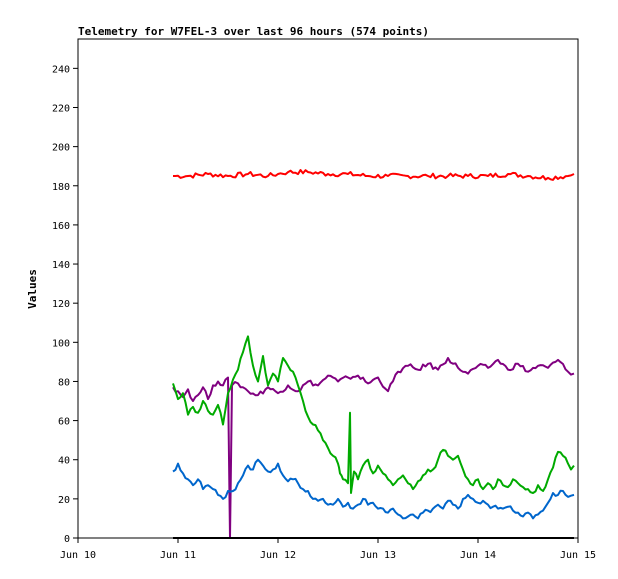 This screenshot has width=618, height=579. Describe the element at coordinates (178, 555) in the screenshot. I see `x-tick-label: Jun 11` at that location.